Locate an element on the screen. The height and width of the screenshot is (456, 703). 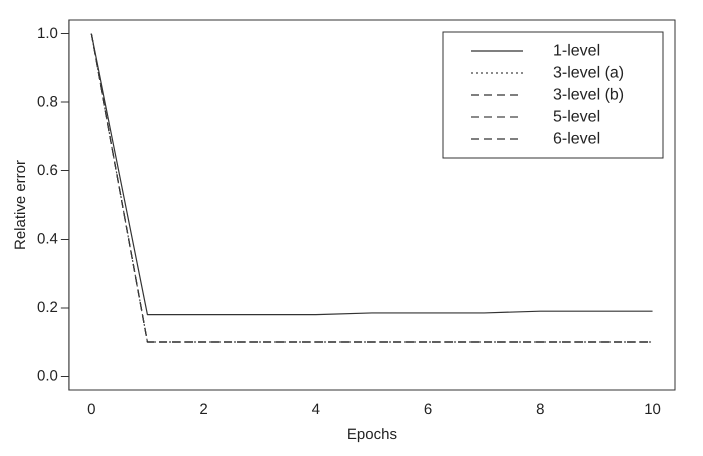
y-tick-label: 0.0 is located at coordinates (47, 375).